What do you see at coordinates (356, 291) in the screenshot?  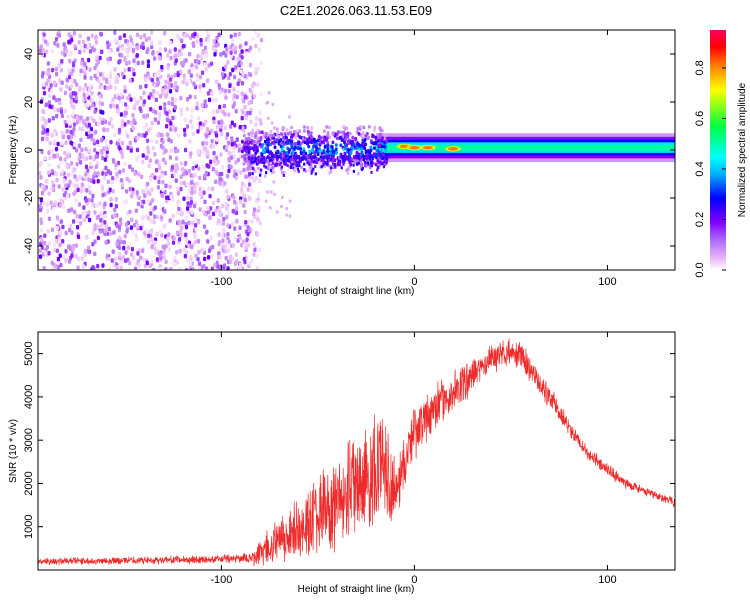 I see `spectrogram-x-label: Height of straight line (km)` at bounding box center [356, 291].